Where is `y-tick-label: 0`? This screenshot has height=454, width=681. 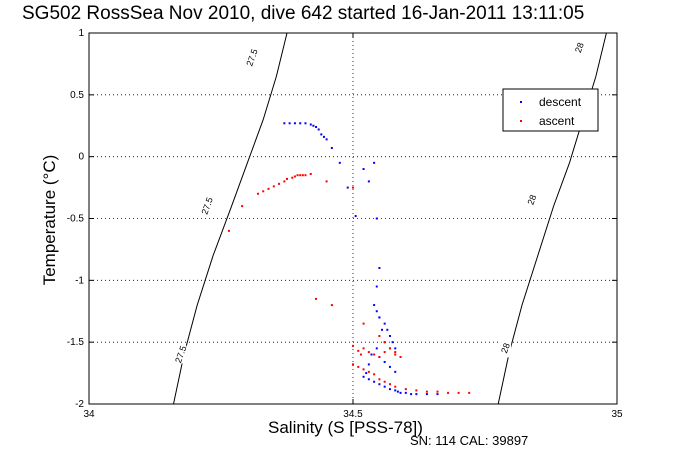 y-tick-label: 0 is located at coordinates (81, 157).